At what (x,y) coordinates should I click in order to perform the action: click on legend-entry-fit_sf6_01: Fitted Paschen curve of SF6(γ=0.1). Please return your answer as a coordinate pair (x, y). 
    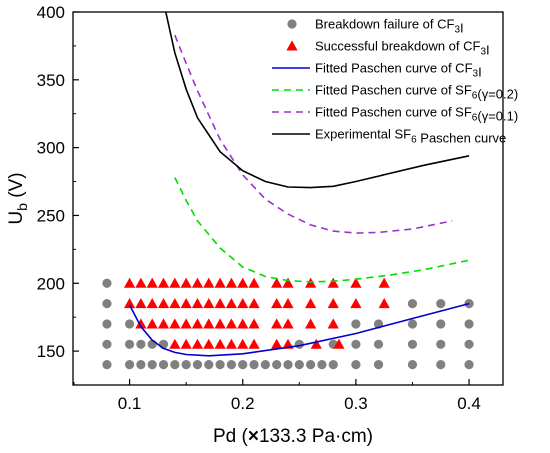
    Looking at the image, I should click on (395, 114).